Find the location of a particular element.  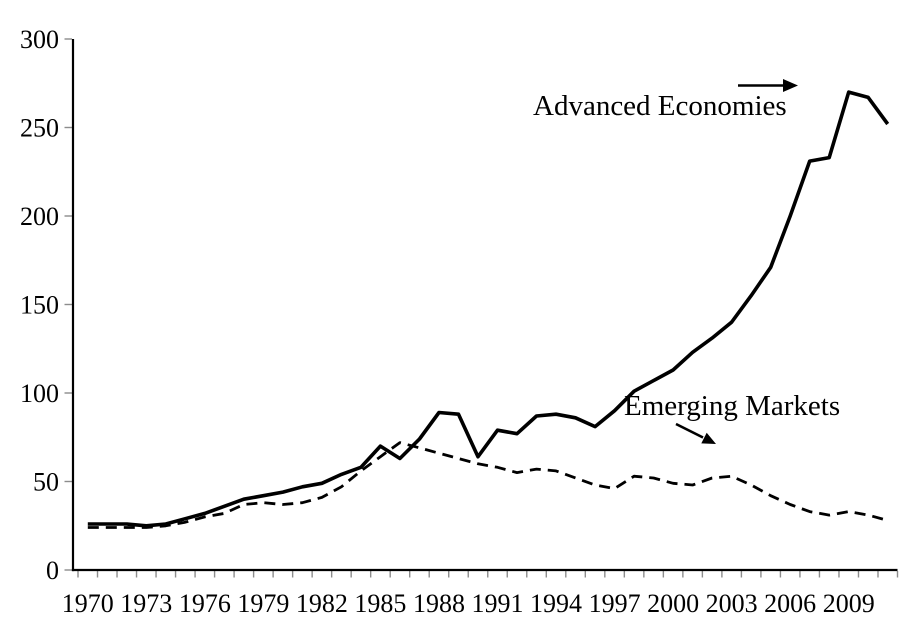

x-axis-label: 1970 is located at coordinates (88, 603).